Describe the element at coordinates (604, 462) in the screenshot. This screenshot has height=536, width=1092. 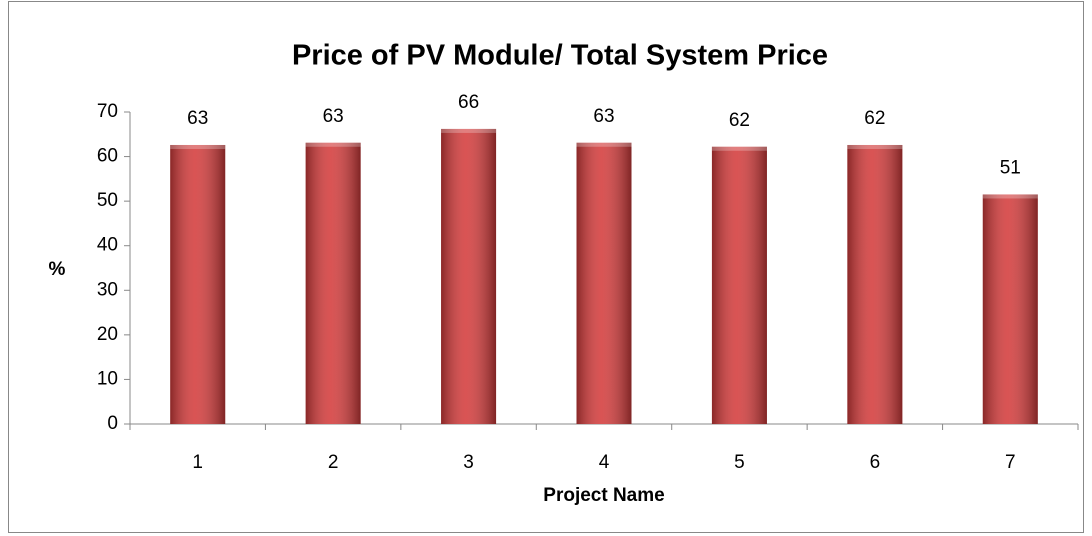
I see `x-tick-label: 4` at that location.